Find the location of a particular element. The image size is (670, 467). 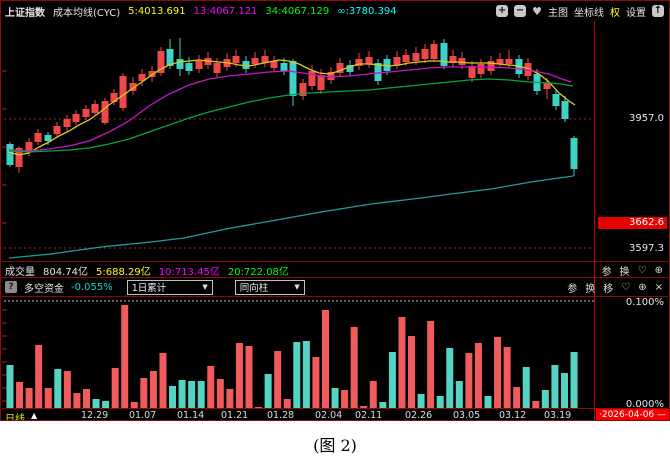

top-toolbar: + − ♥ 主图 坐标线 权 设置 ↑ is located at coordinates (580, 11).